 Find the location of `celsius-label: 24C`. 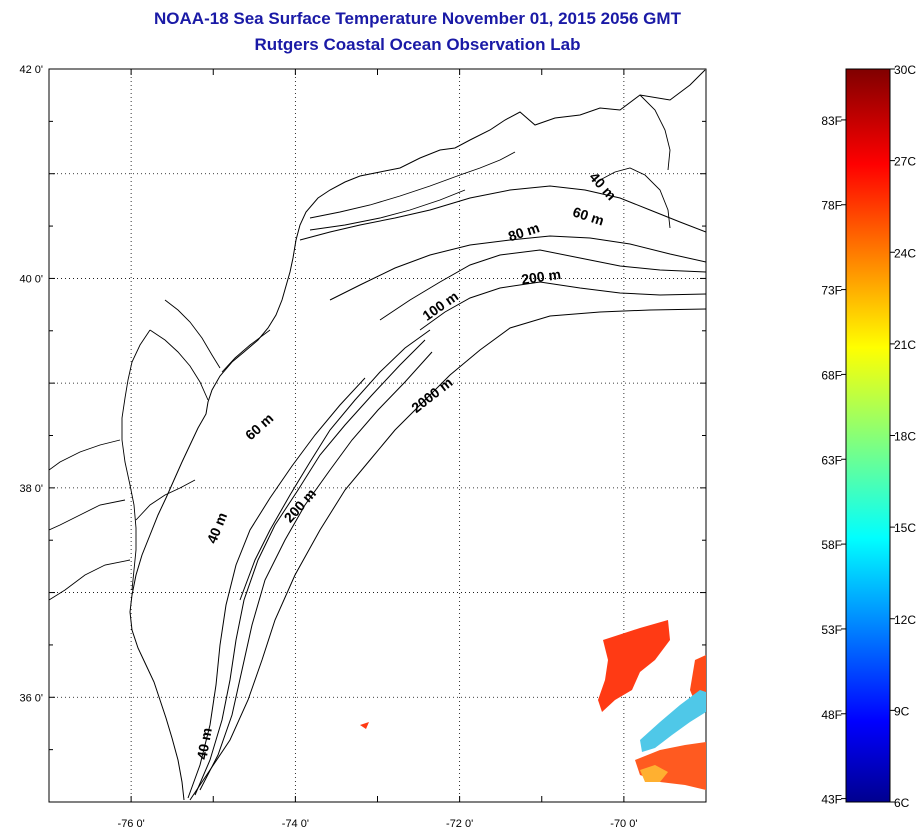

celsius-label: 24C is located at coordinates (905, 253).